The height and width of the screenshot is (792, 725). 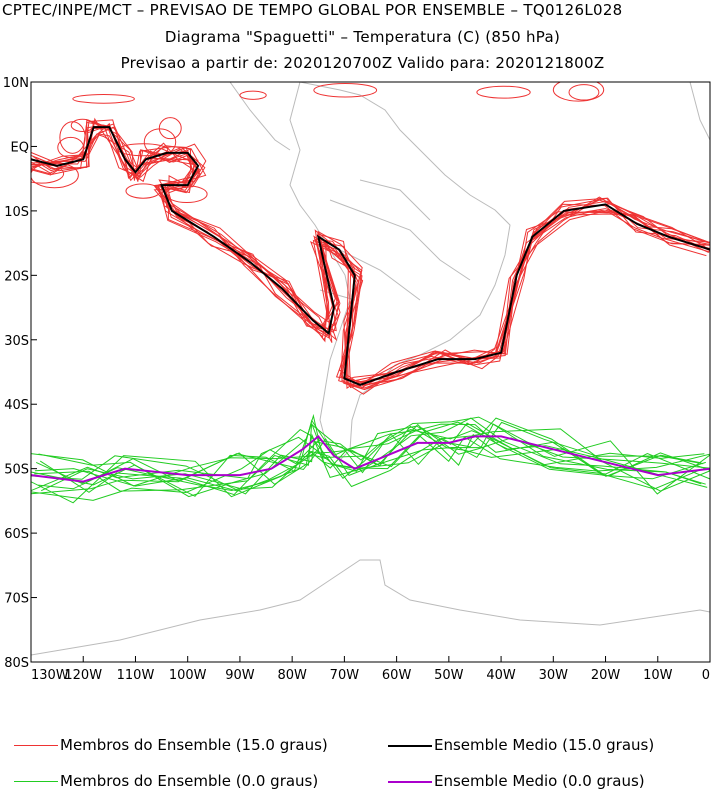 What do you see at coordinates (16, 212) in the screenshot?
I see `lat-tick-label: 10S` at bounding box center [16, 212].